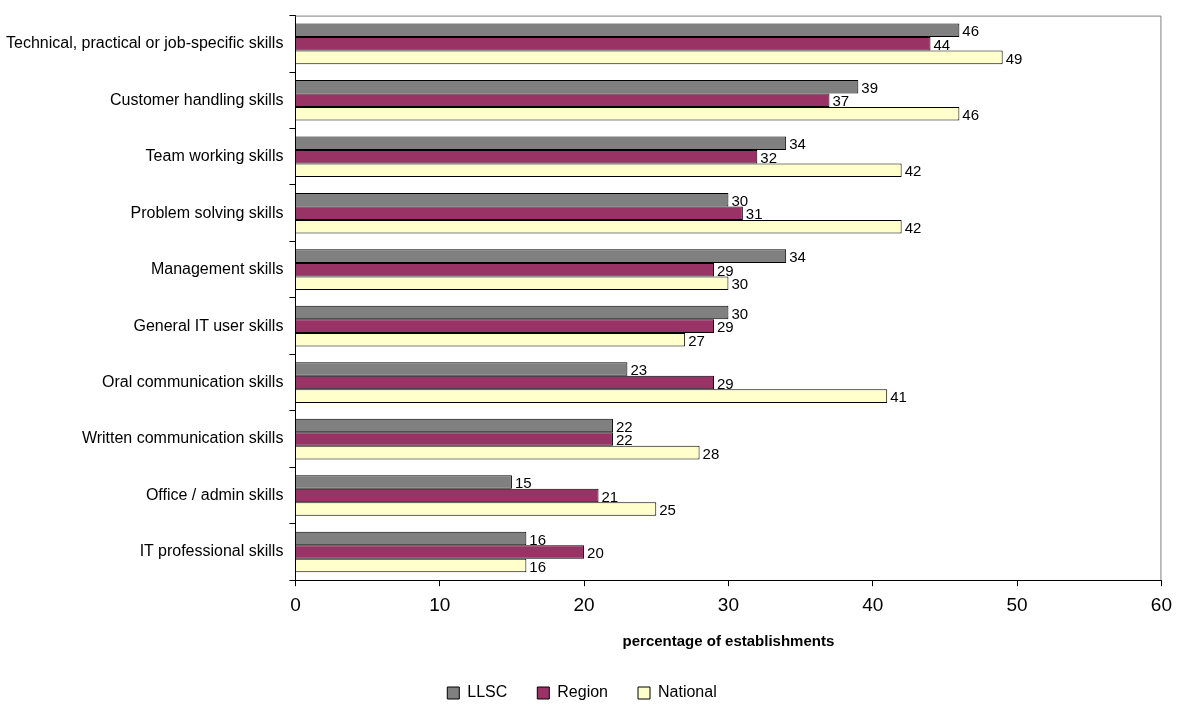  I want to click on data-label: 20, so click(595, 553).